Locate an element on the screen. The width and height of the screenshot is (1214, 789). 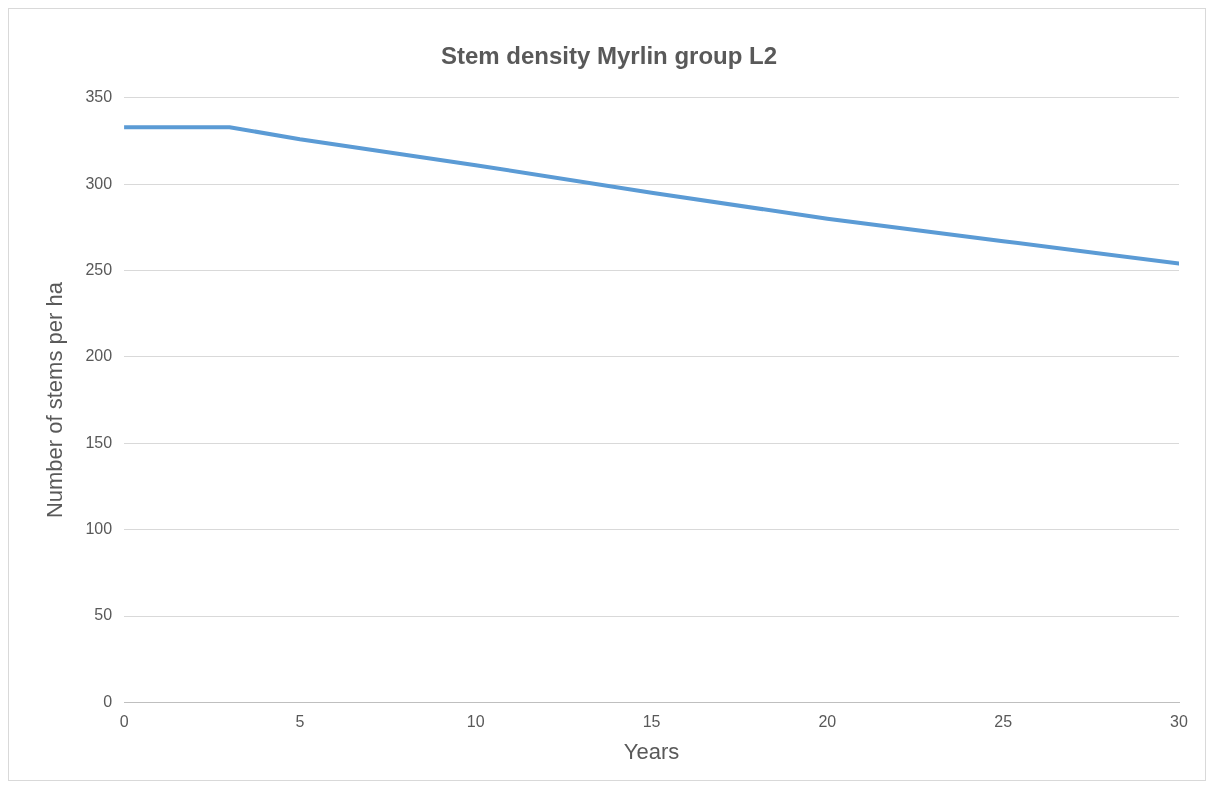
y-axis-title: Number of stems per ha is located at coordinates (55, 400).